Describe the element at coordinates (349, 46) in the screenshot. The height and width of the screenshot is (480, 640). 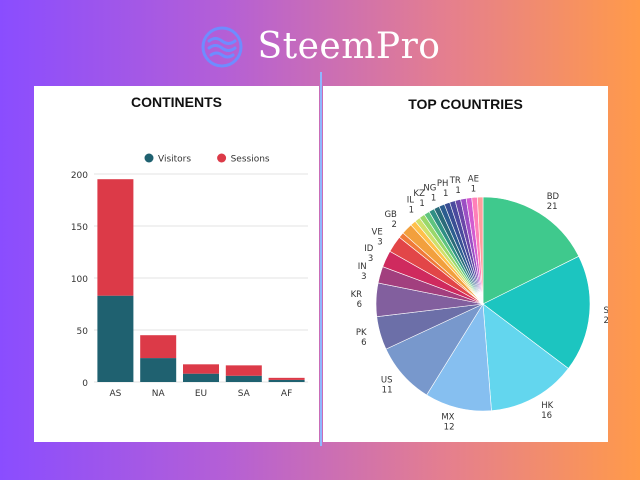
I see `brand-name: SteemPro` at that location.